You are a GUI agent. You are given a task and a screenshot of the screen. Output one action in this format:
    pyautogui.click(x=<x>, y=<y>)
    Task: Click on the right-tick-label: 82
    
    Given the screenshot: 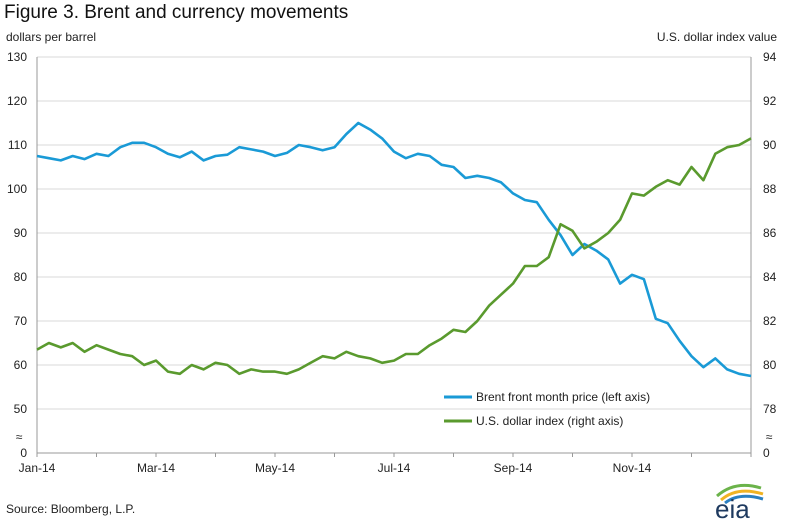 What is the action you would take?
    pyautogui.click(x=770, y=321)
    